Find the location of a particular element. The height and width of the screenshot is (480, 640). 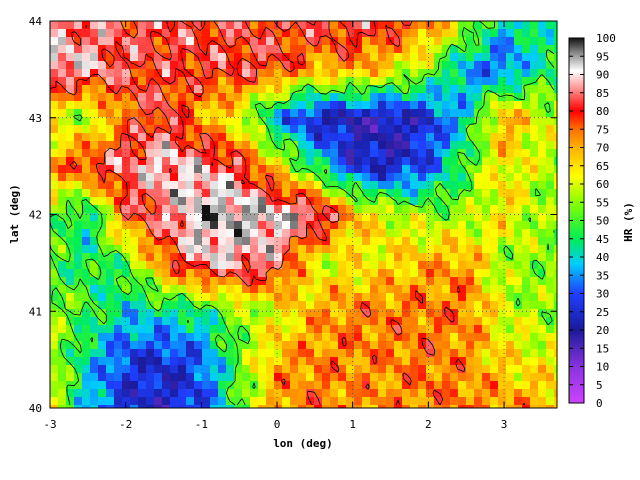

x-tick-label: -2 is located at coordinates (125, 424).